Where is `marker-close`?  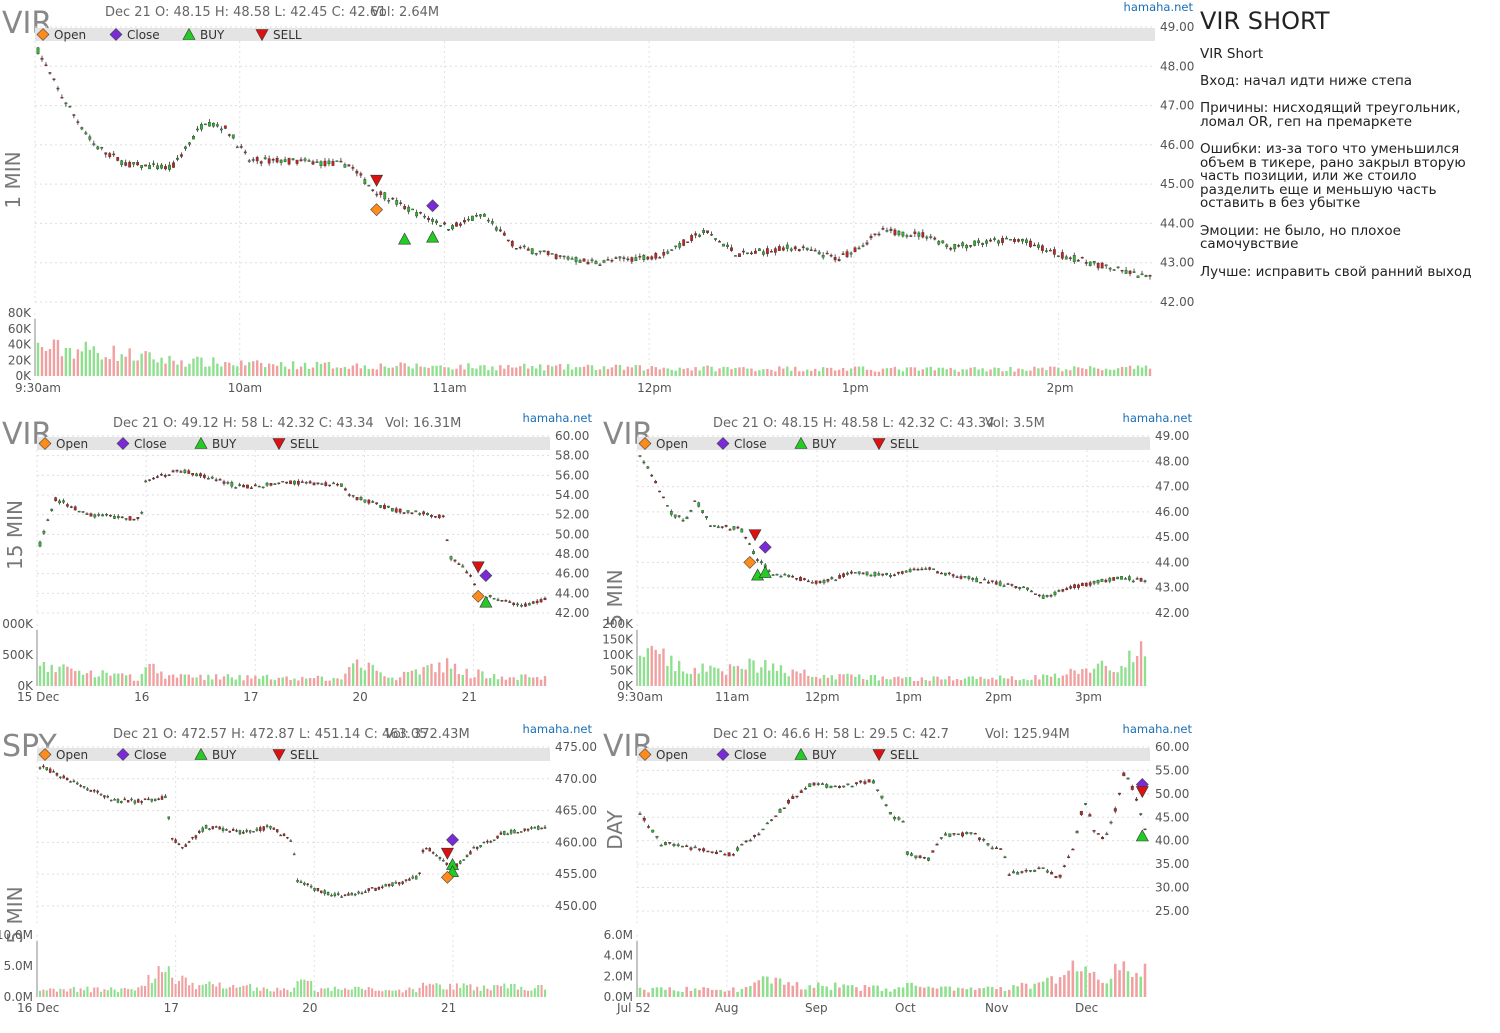
marker-close is located at coordinates (433, 206).